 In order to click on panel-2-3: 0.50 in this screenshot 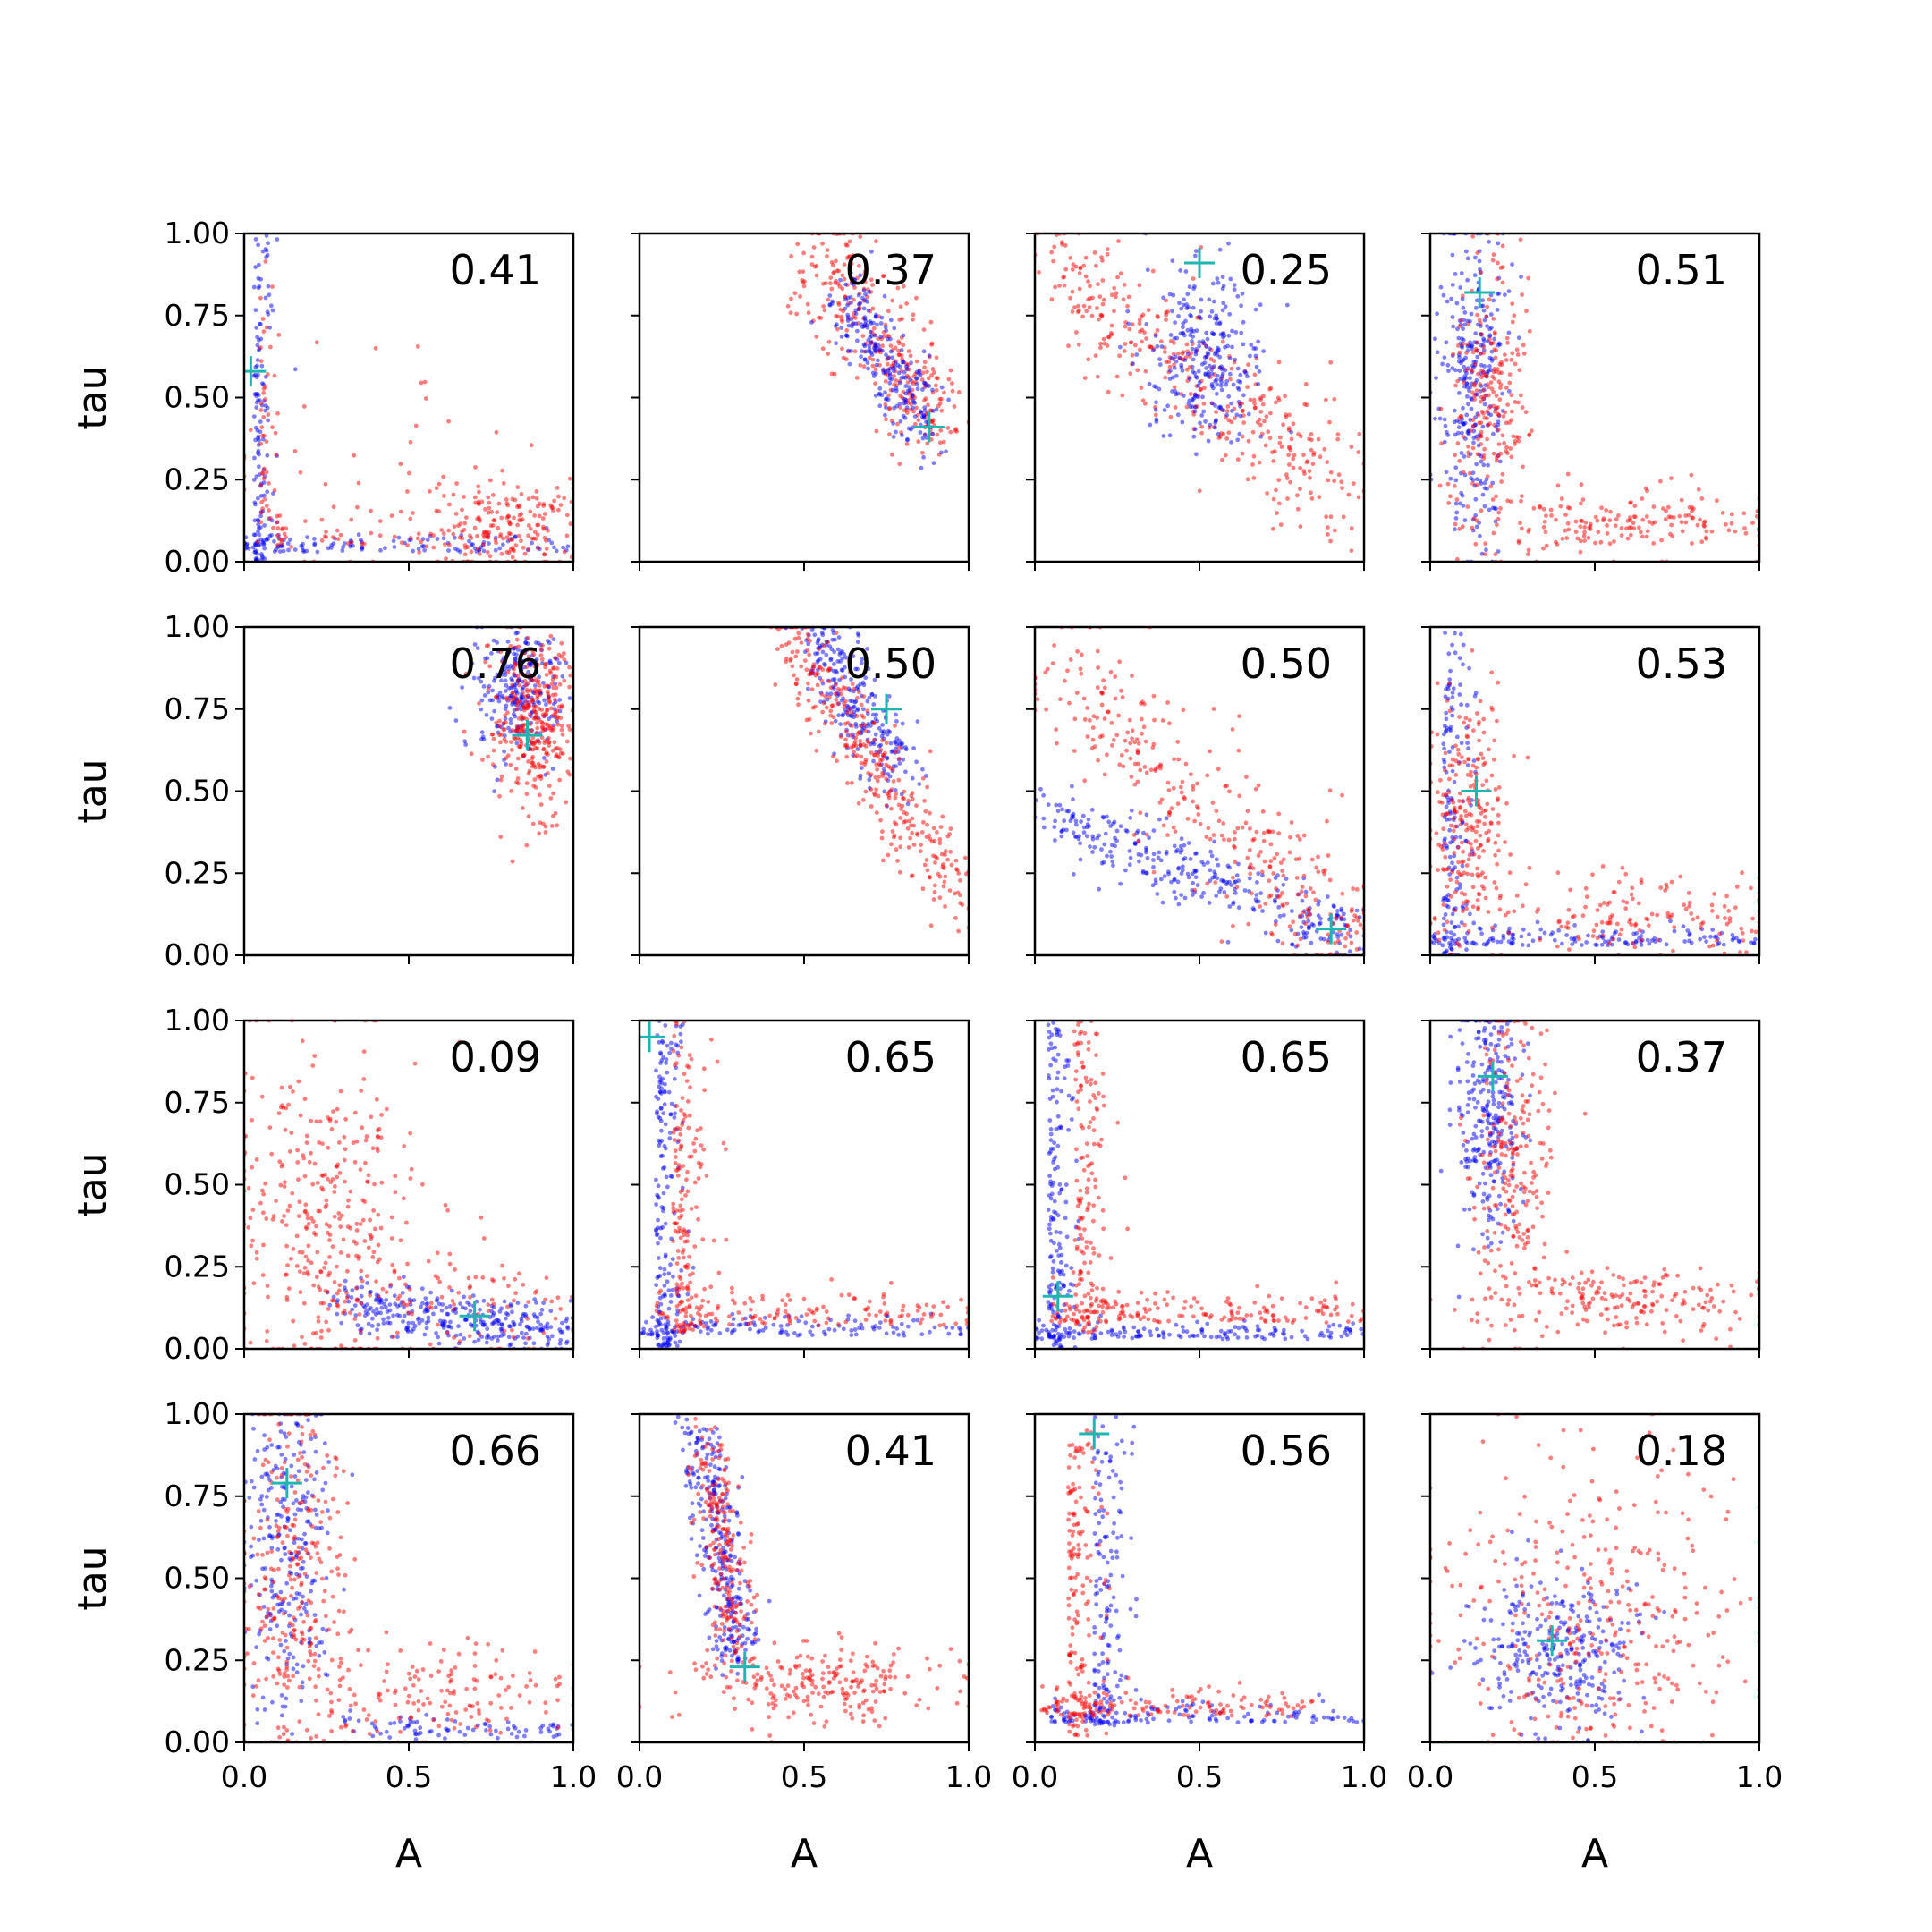, I will do `click(1196, 794)`.